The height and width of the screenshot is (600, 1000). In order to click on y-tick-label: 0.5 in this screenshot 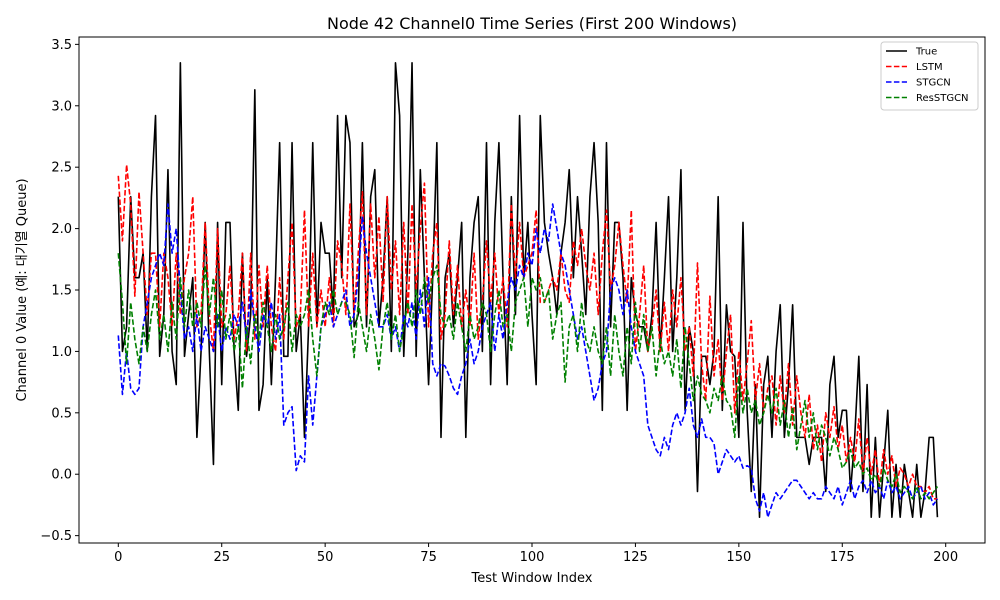, I will do `click(61, 413)`.